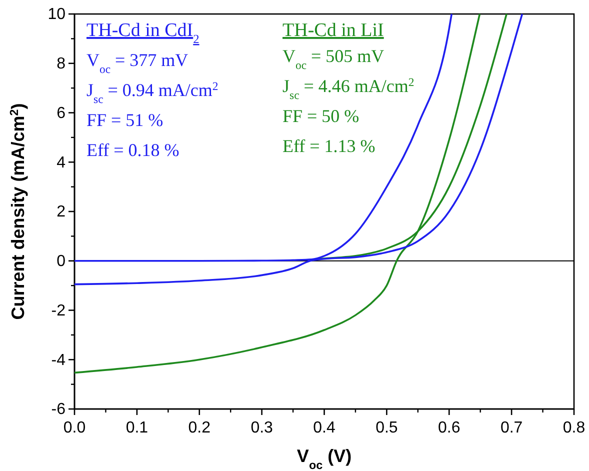 Image resolution: width=589 pixels, height=471 pixels. What do you see at coordinates (61, 63) in the screenshot?
I see `y-tick-label: 8` at bounding box center [61, 63].